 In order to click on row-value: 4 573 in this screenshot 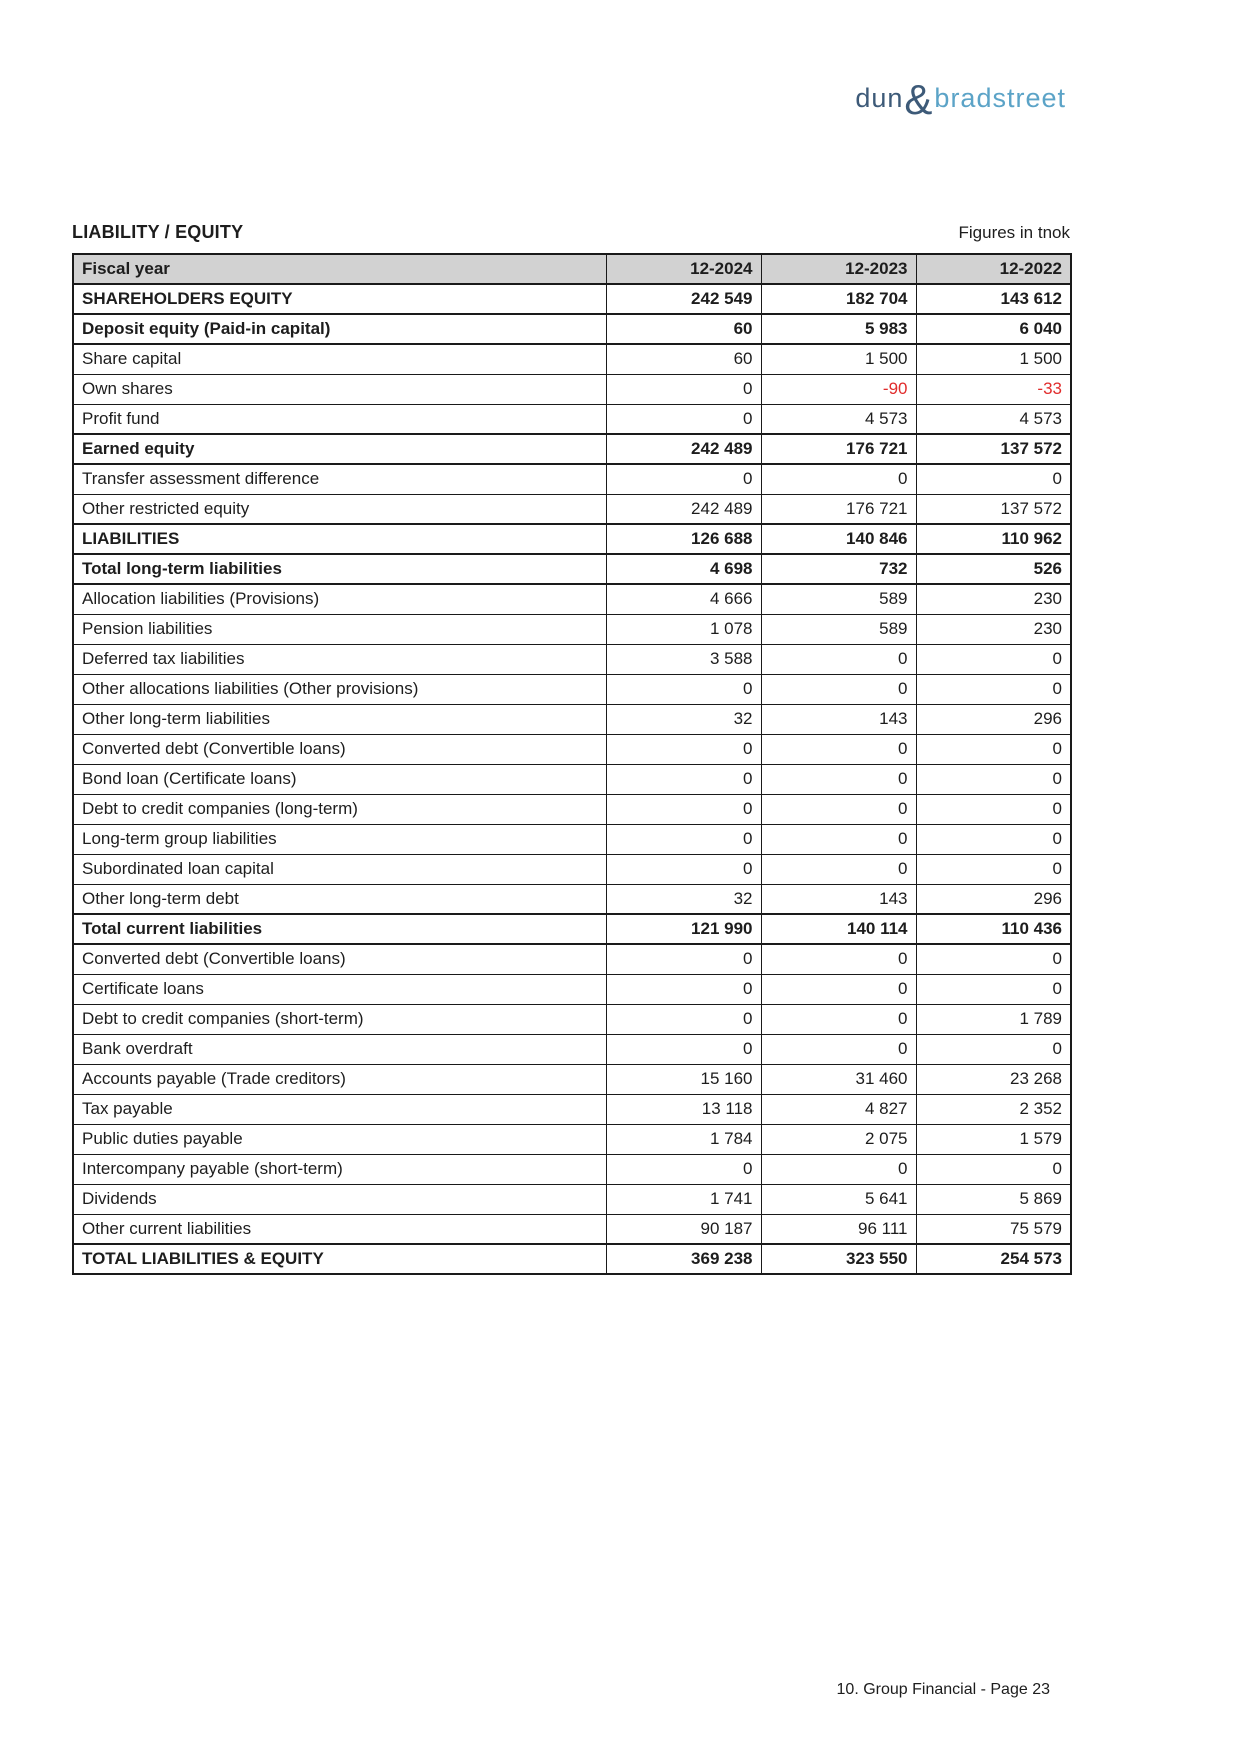, I will do `click(838, 419)`.